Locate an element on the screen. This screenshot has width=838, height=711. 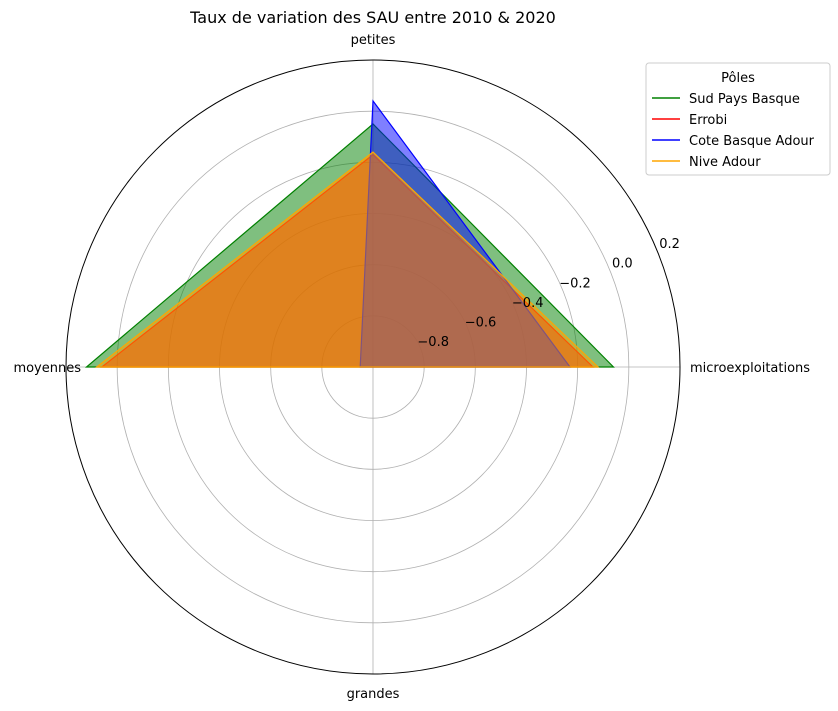
radial-tick-label: −0.4 is located at coordinates (528, 303).